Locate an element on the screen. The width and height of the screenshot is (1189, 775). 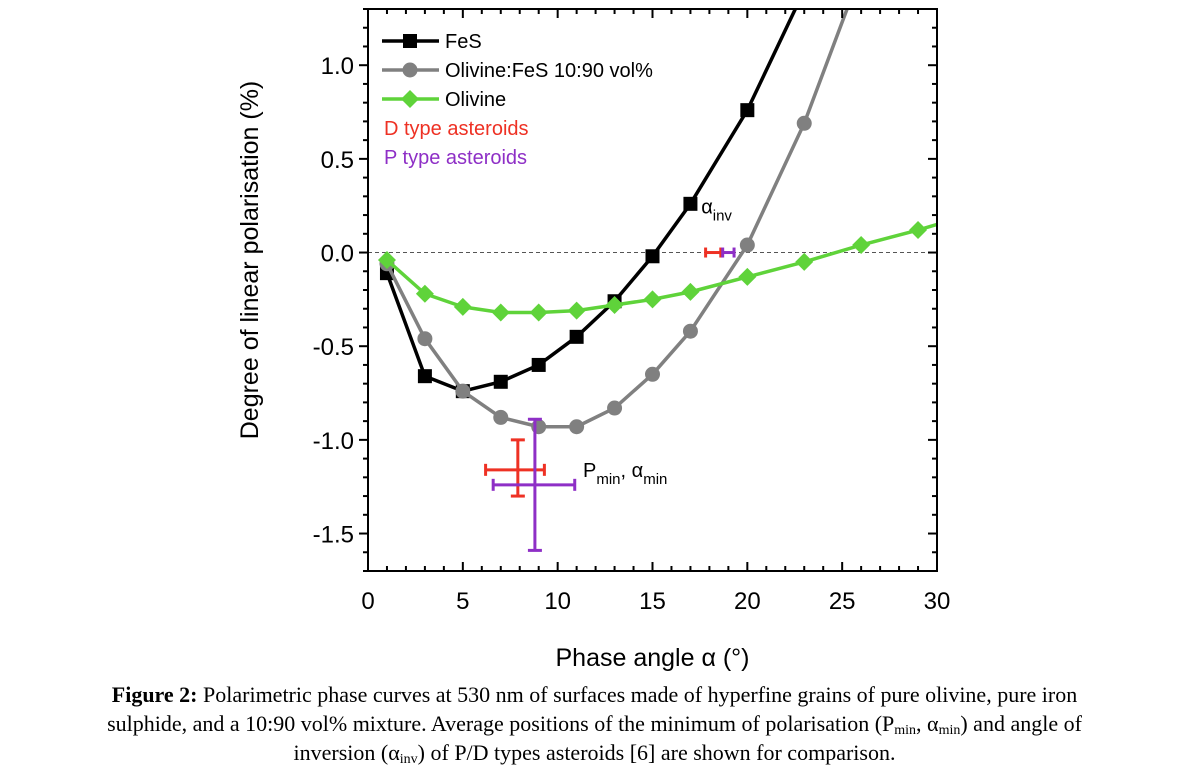
annotation-label: αinv is located at coordinates (716, 210).